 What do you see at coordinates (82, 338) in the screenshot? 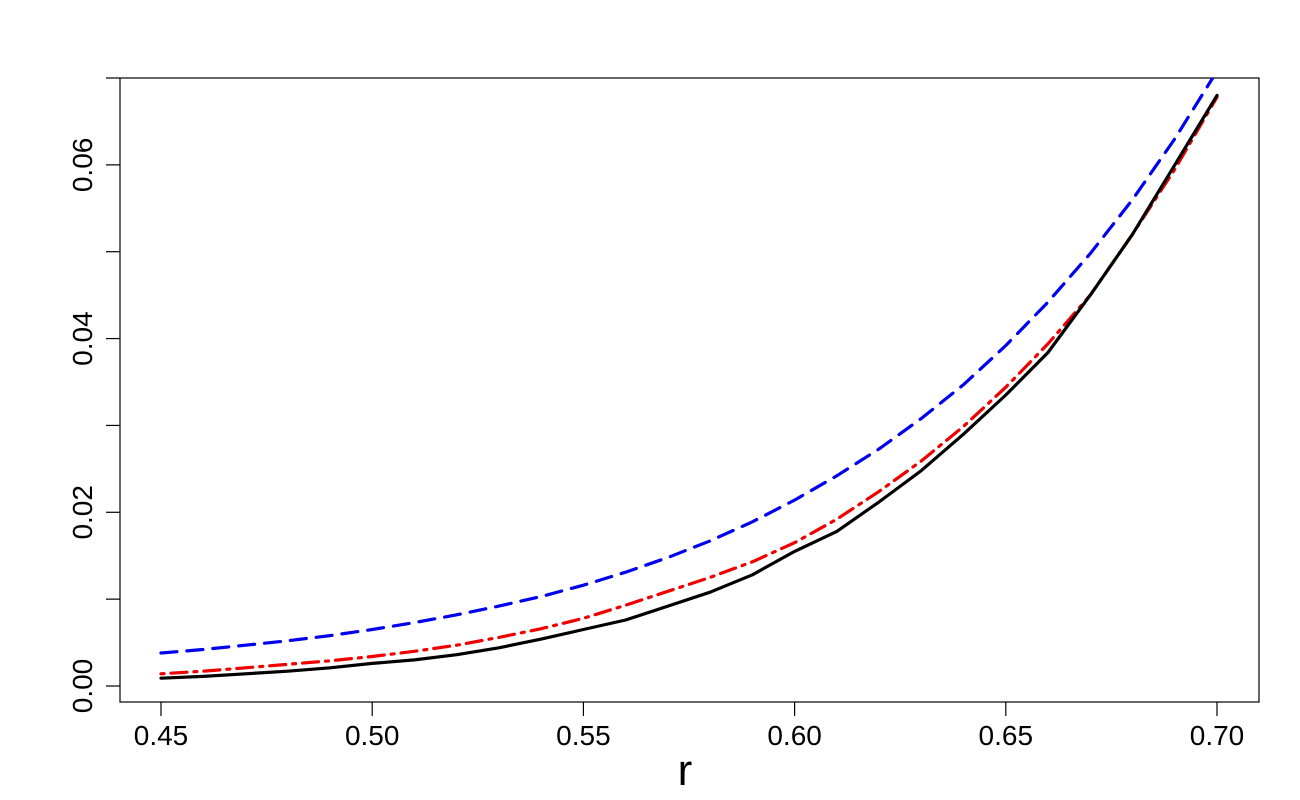
I see `y-tick-label: 0.04` at bounding box center [82, 338].